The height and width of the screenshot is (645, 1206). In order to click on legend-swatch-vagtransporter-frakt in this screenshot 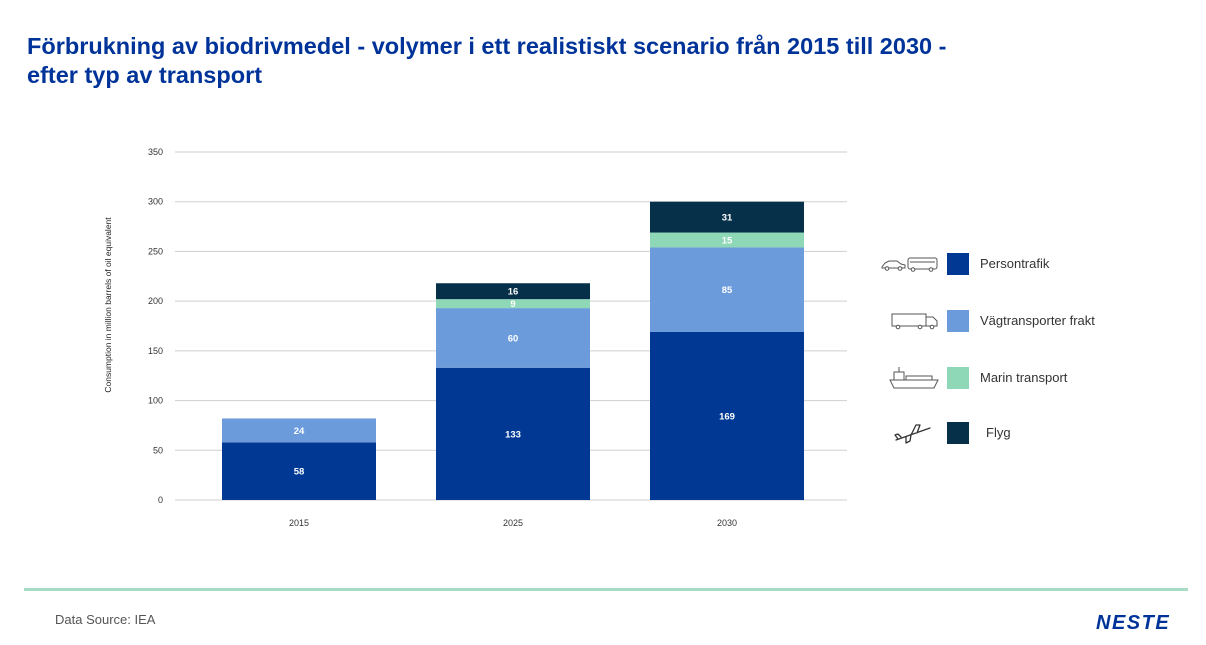, I will do `click(958, 321)`.